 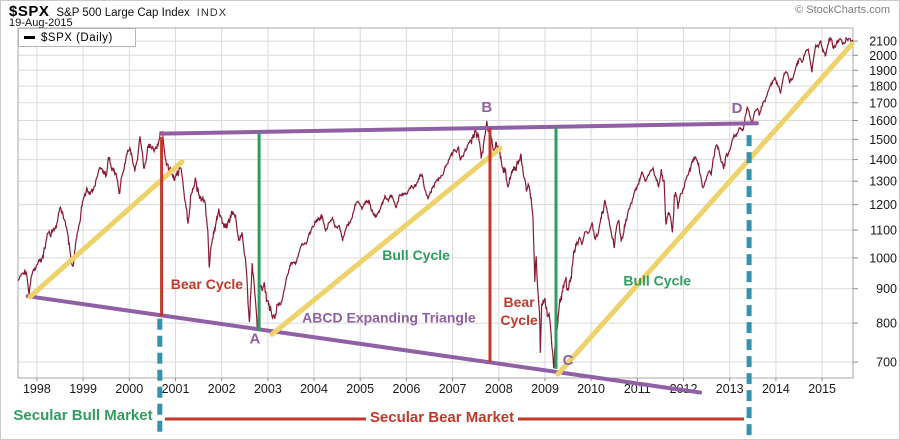 I want to click on y-axis-label: 1600, so click(x=883, y=121).